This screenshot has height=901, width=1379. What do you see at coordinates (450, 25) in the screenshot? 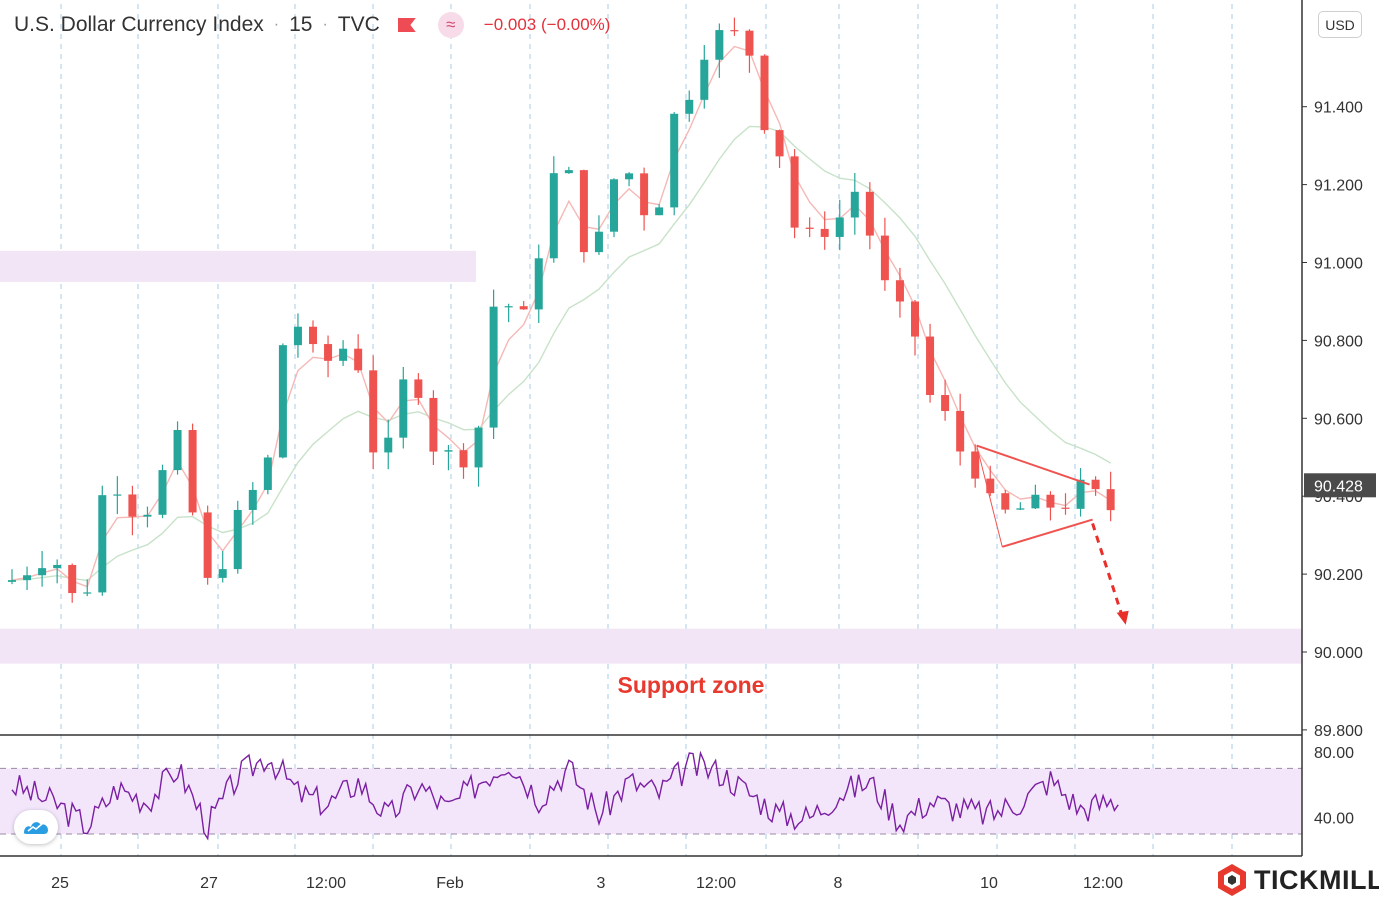
I see `approx-icon: ≈` at bounding box center [450, 25].